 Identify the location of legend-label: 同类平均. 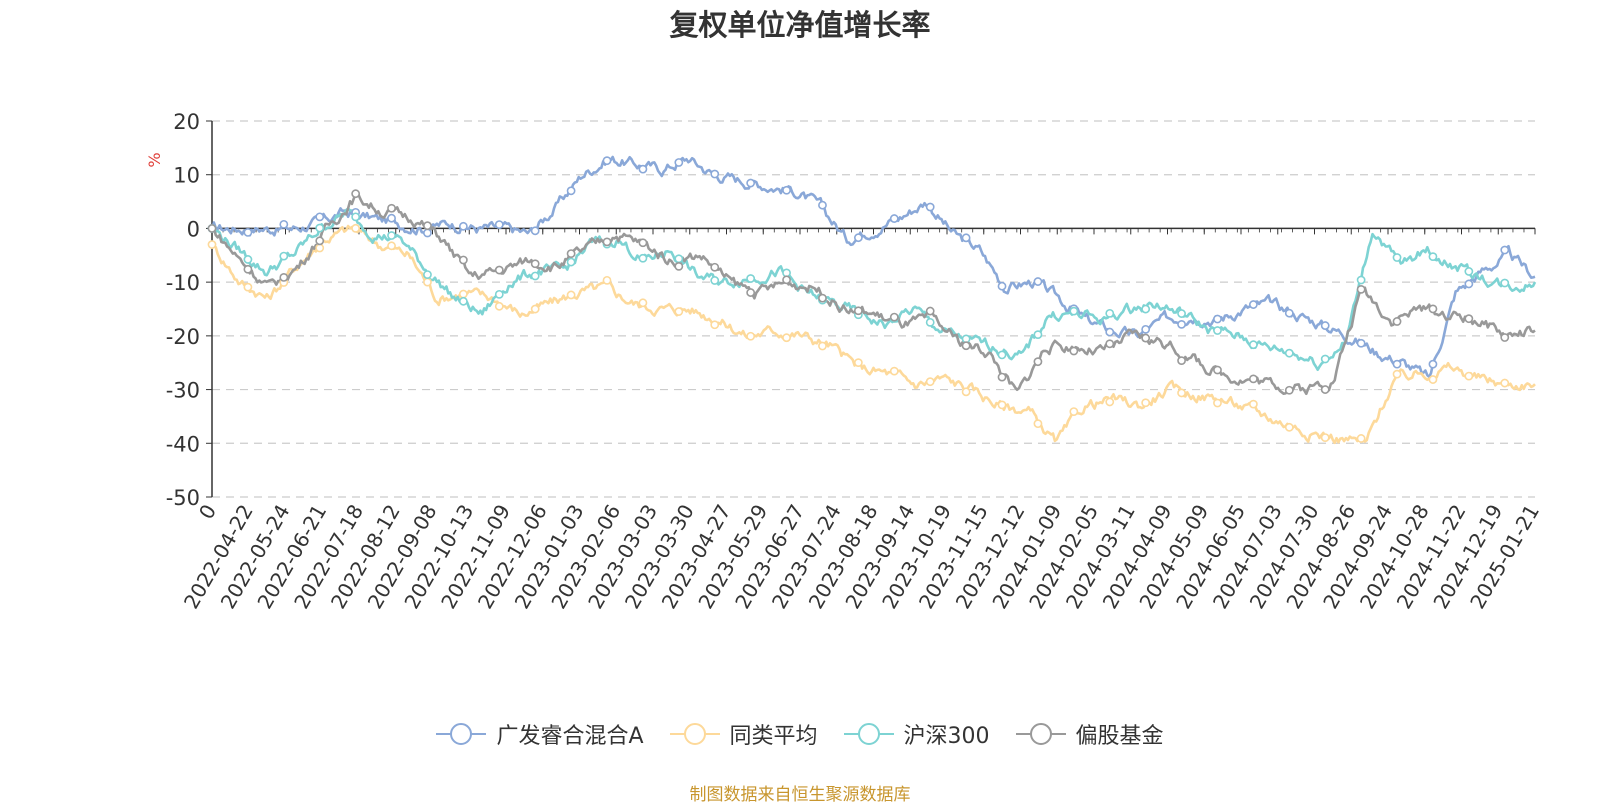
(773, 736).